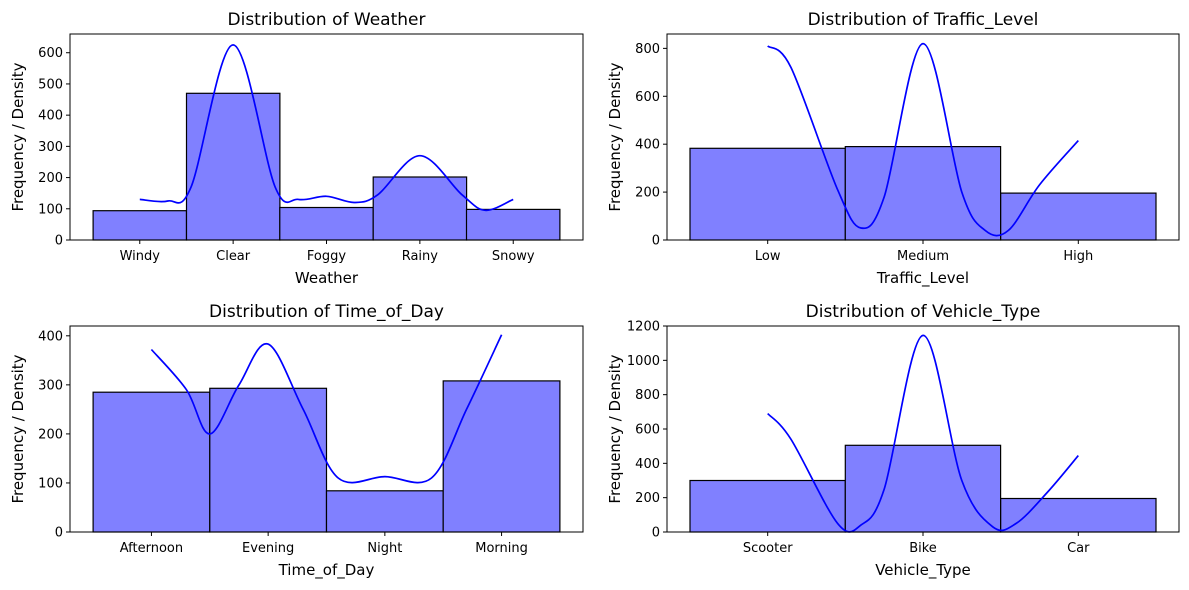  Describe the element at coordinates (923, 548) in the screenshot. I see `x-tick-label: Bike` at that location.